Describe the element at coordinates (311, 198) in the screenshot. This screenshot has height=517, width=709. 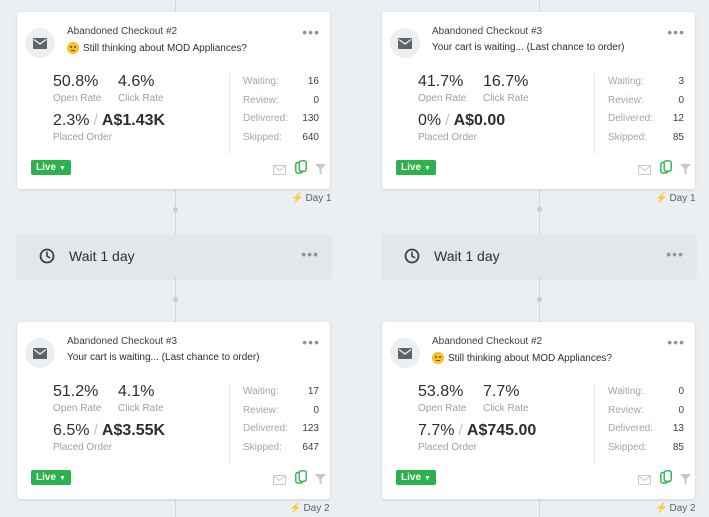
I see `day-marker: ⚡ Day 1` at that location.